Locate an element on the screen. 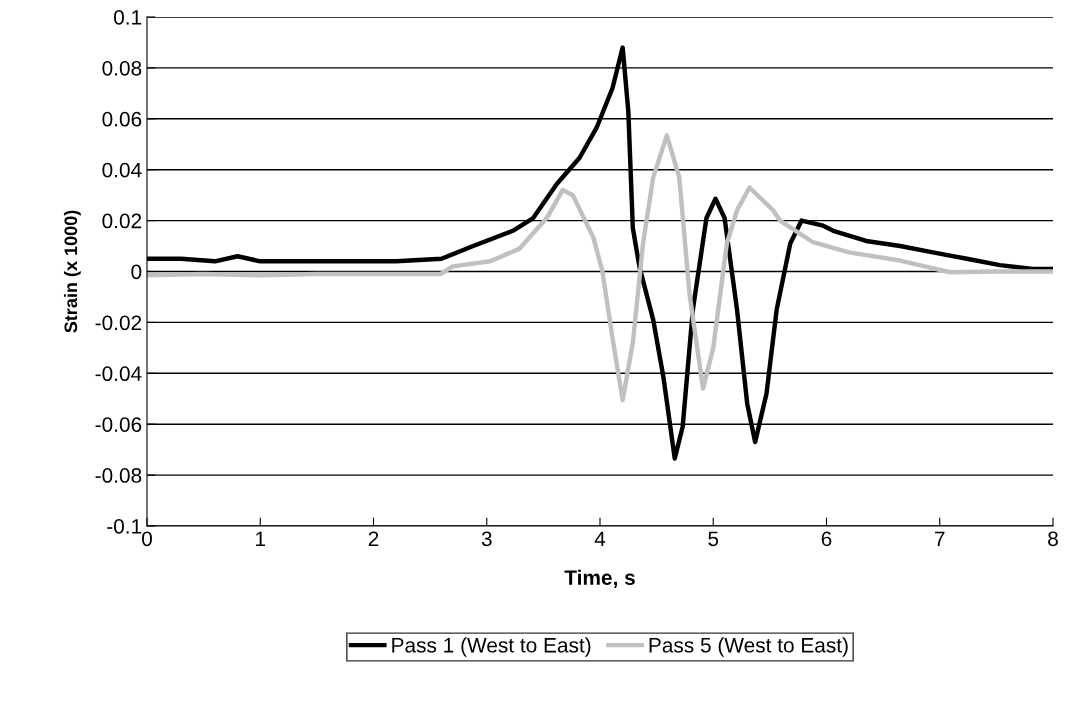 The width and height of the screenshot is (1069, 717). x-tick-label: 2 is located at coordinates (373, 538).